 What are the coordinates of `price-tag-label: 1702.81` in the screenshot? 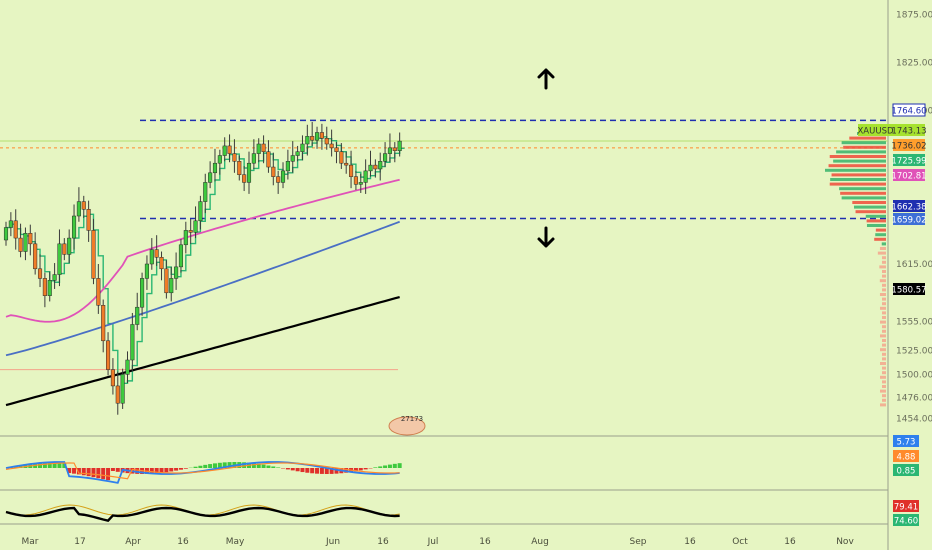 It's located at (908, 177).